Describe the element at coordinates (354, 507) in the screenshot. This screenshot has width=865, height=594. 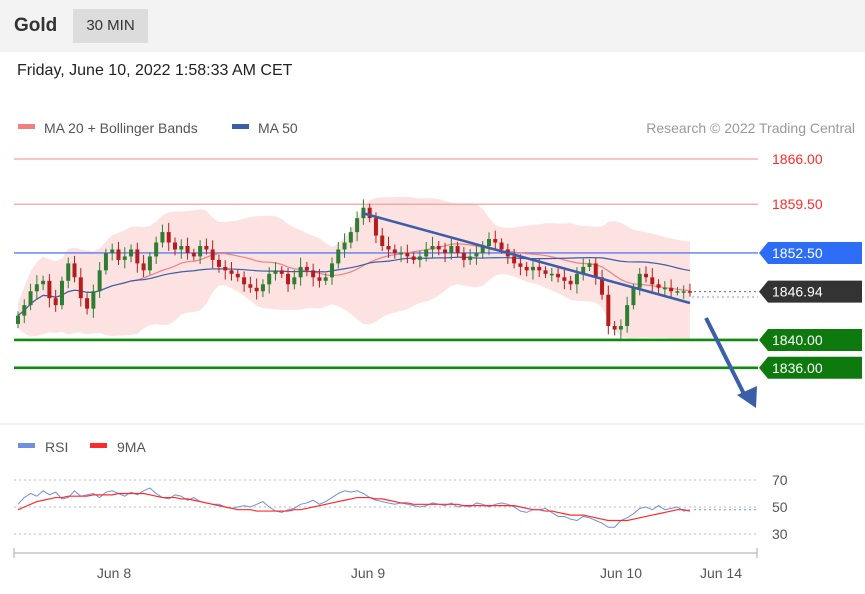
I see `rsi-line` at that location.